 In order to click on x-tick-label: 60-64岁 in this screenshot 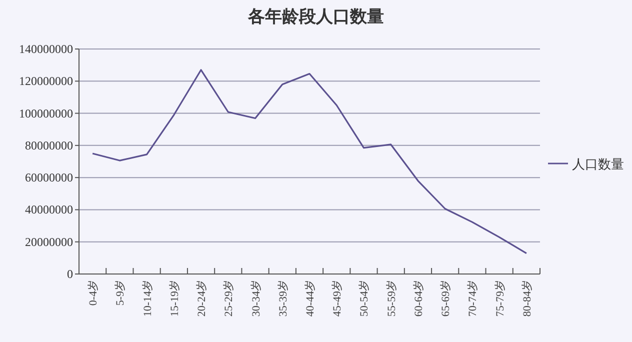, I will do `click(418, 298)`.